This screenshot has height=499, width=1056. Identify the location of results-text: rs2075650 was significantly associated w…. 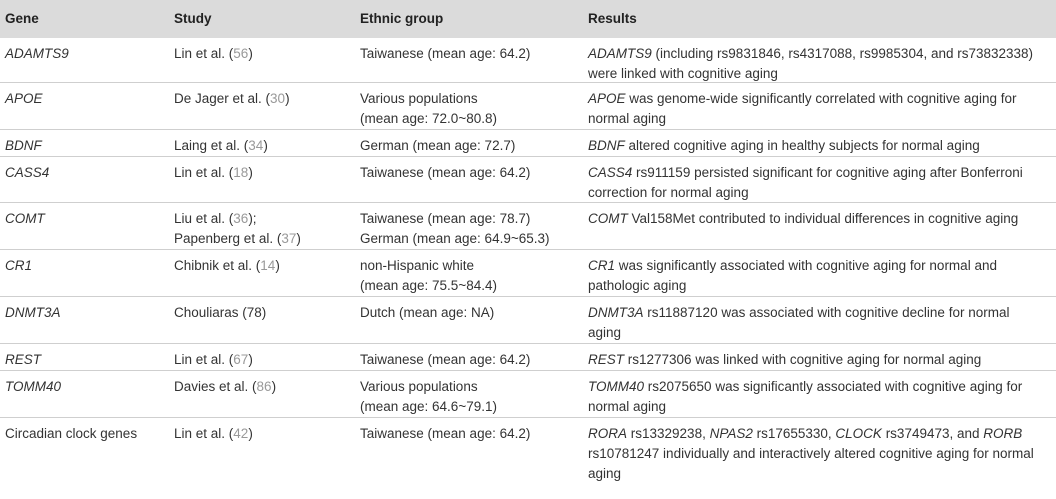
(833, 386).